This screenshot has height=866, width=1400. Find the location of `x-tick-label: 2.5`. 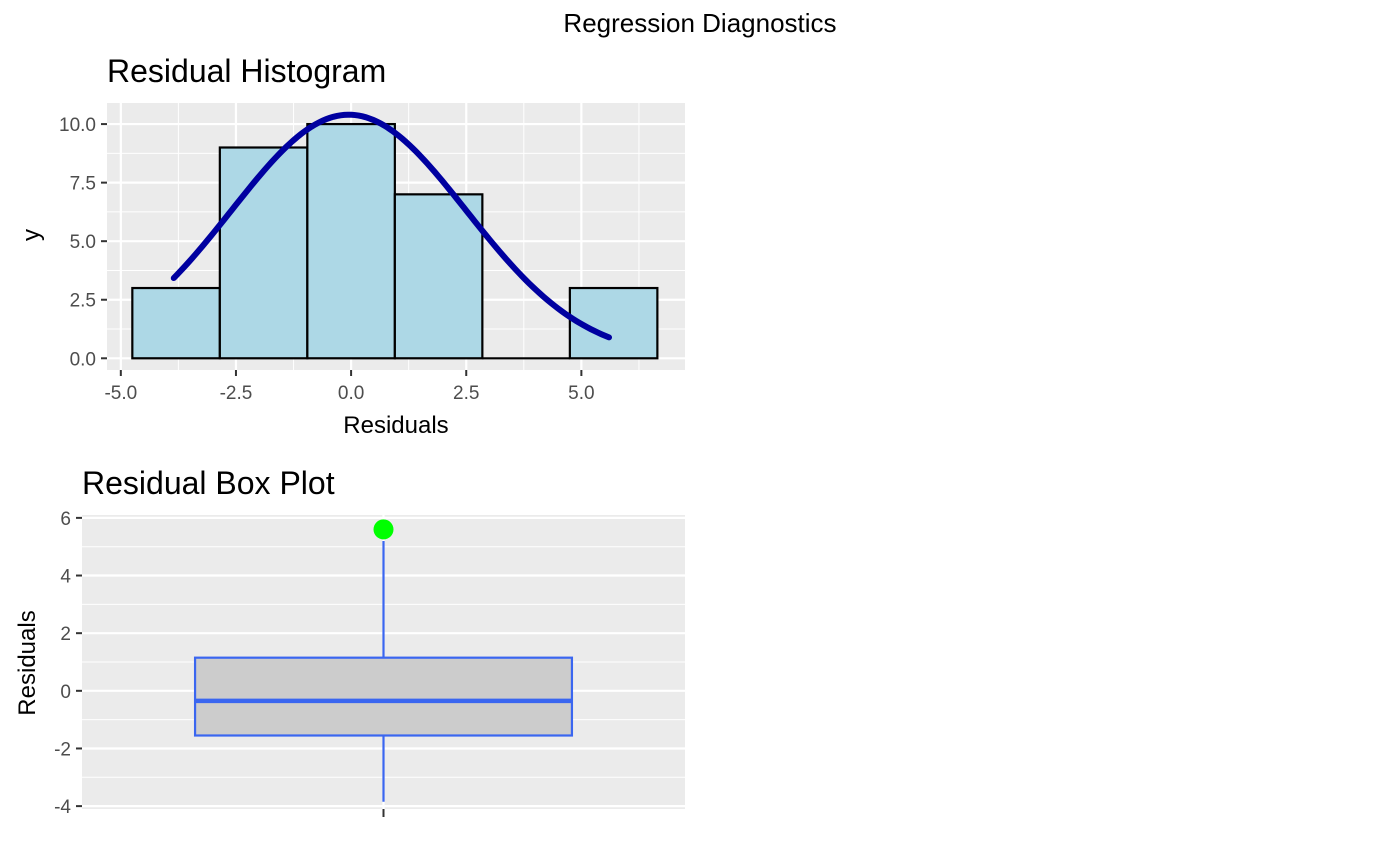

x-tick-label: 2.5 is located at coordinates (466, 393).